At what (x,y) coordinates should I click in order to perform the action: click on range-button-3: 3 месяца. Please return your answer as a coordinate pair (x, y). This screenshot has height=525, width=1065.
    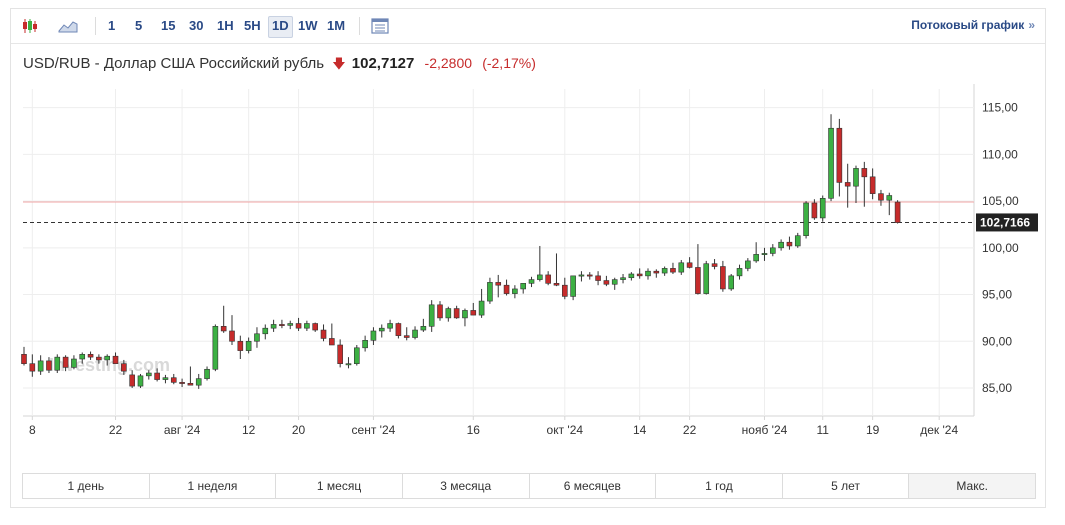
    Looking at the image, I should click on (466, 486).